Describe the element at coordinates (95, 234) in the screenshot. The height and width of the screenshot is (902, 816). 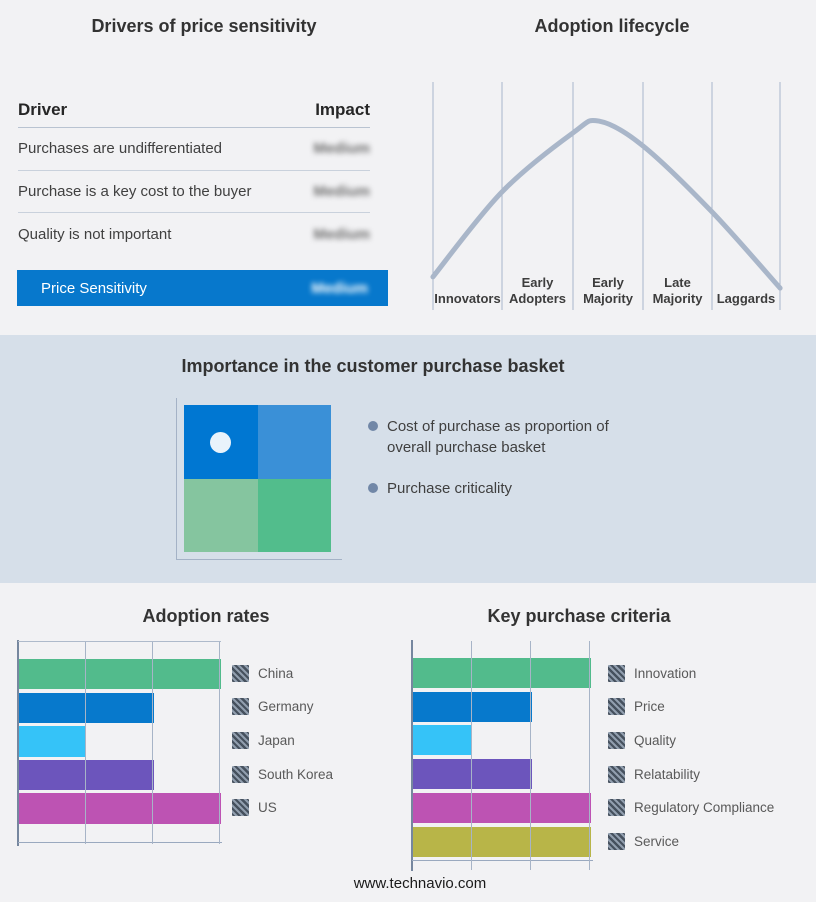
I see `driver-cell: Quality is not important` at that location.